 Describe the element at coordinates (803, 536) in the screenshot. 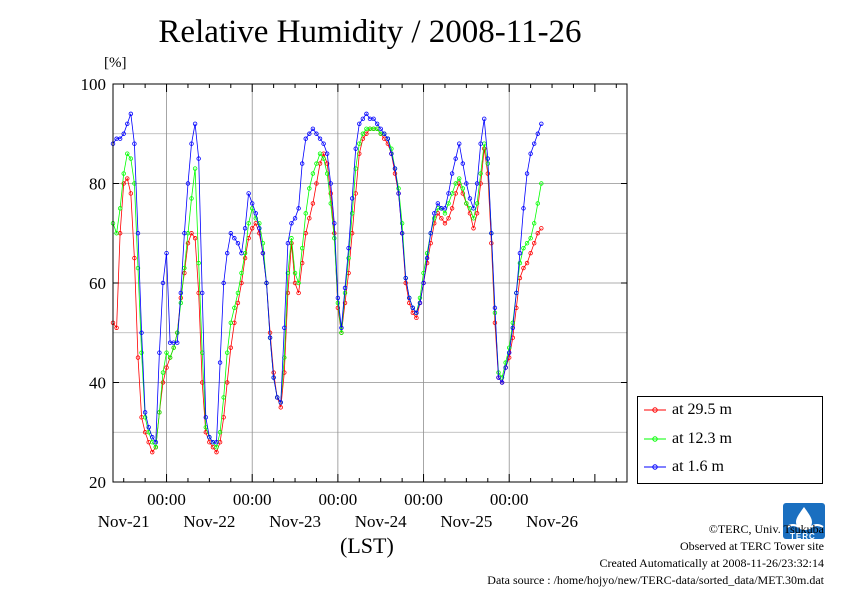

I see `logo-text: TERC` at that location.